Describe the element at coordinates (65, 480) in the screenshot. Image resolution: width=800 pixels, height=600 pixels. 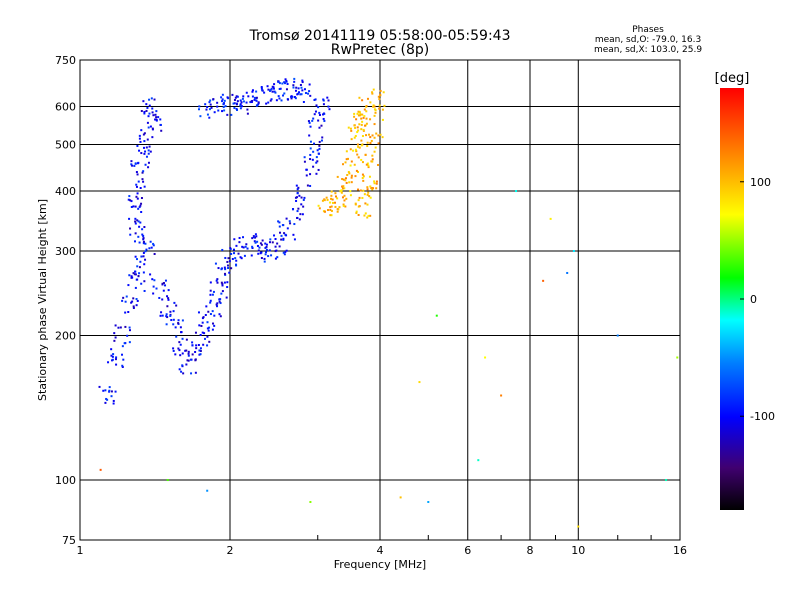
I see `y-tick-label: 100` at that location.